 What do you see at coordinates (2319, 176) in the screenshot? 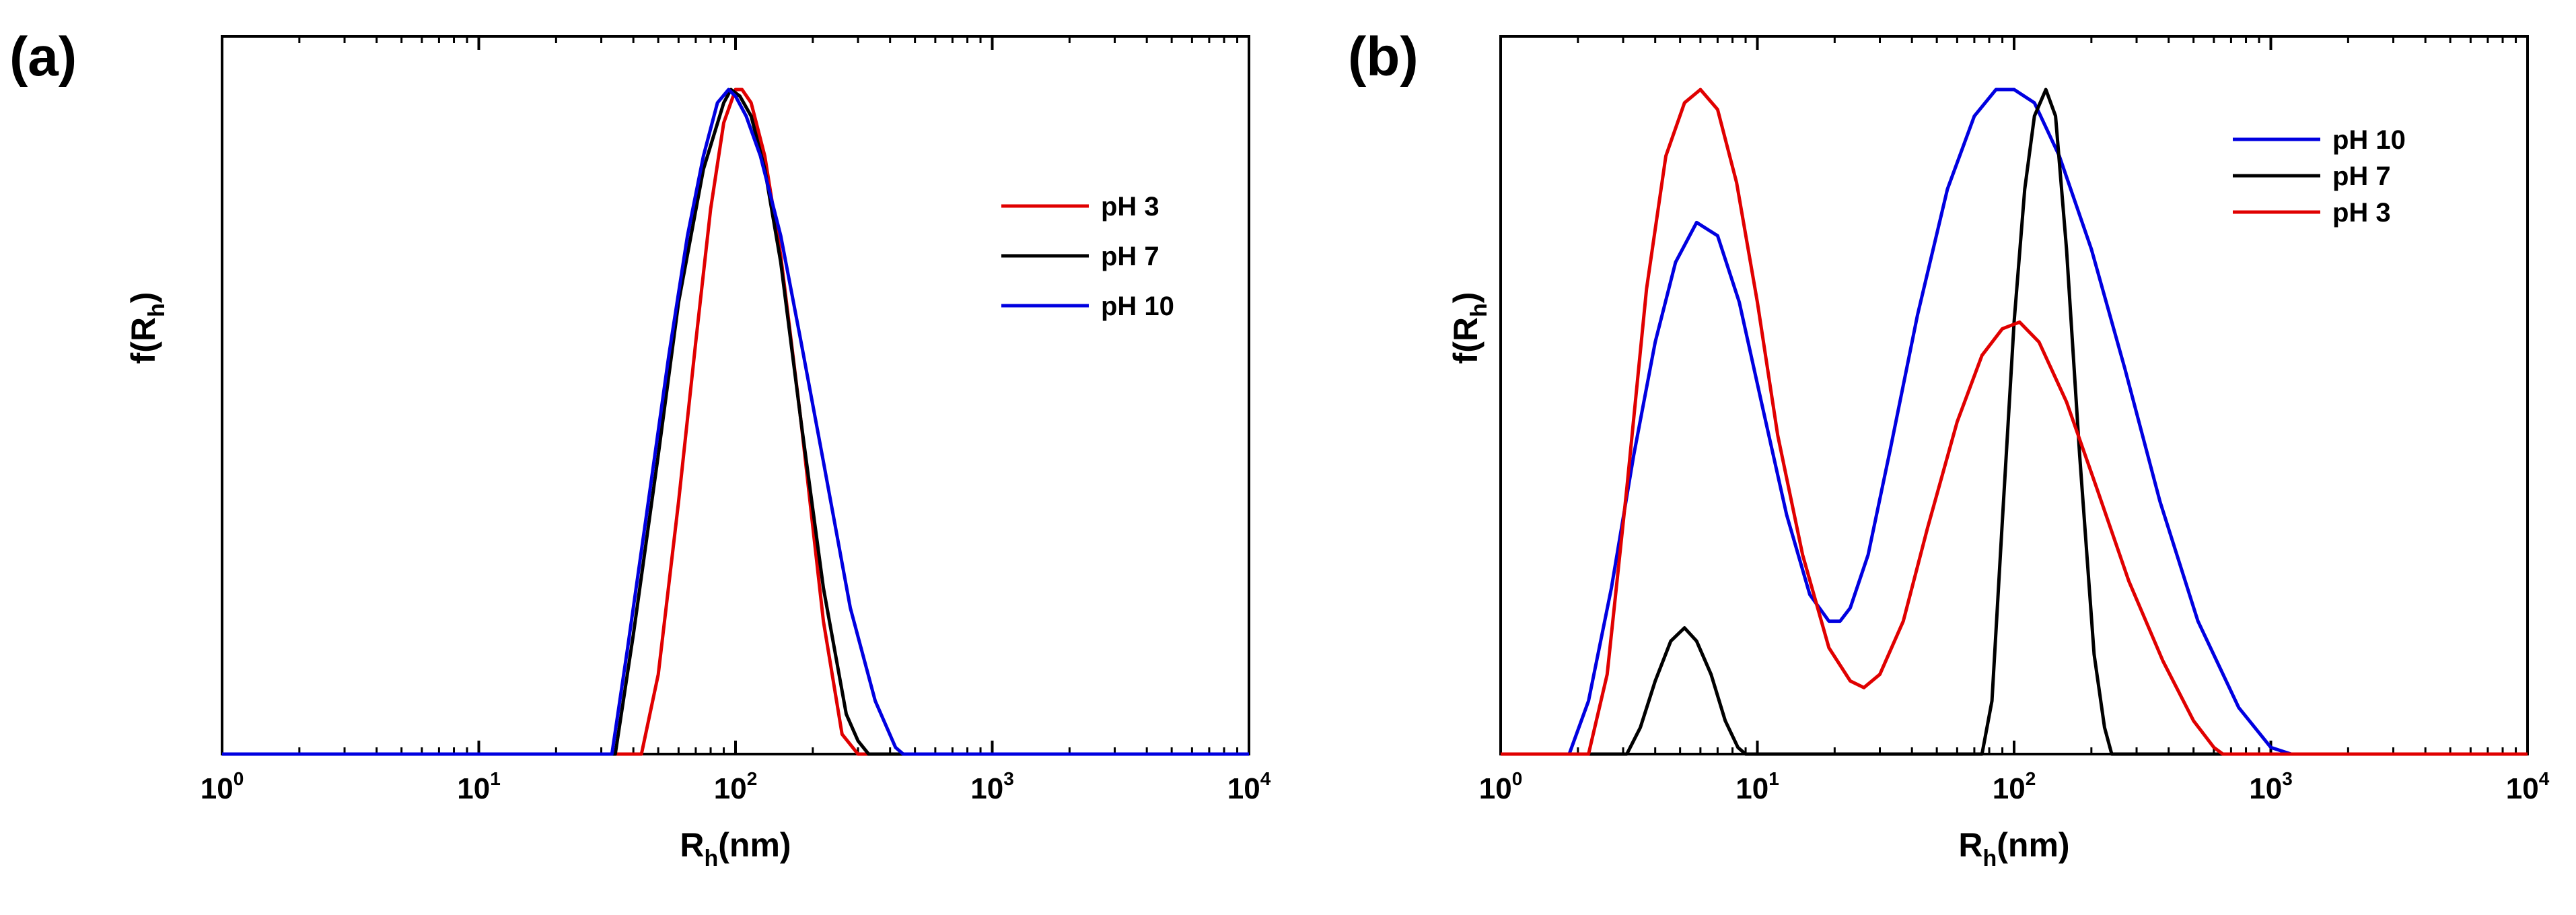
I see `legend: pH 10 pH 7 pH 3` at bounding box center [2319, 176].